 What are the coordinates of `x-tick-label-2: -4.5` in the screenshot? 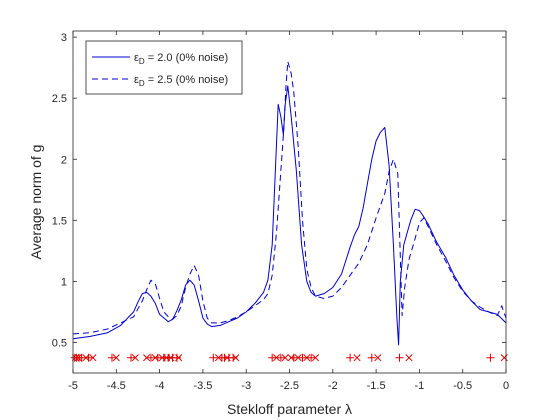 It's located at (116, 386).